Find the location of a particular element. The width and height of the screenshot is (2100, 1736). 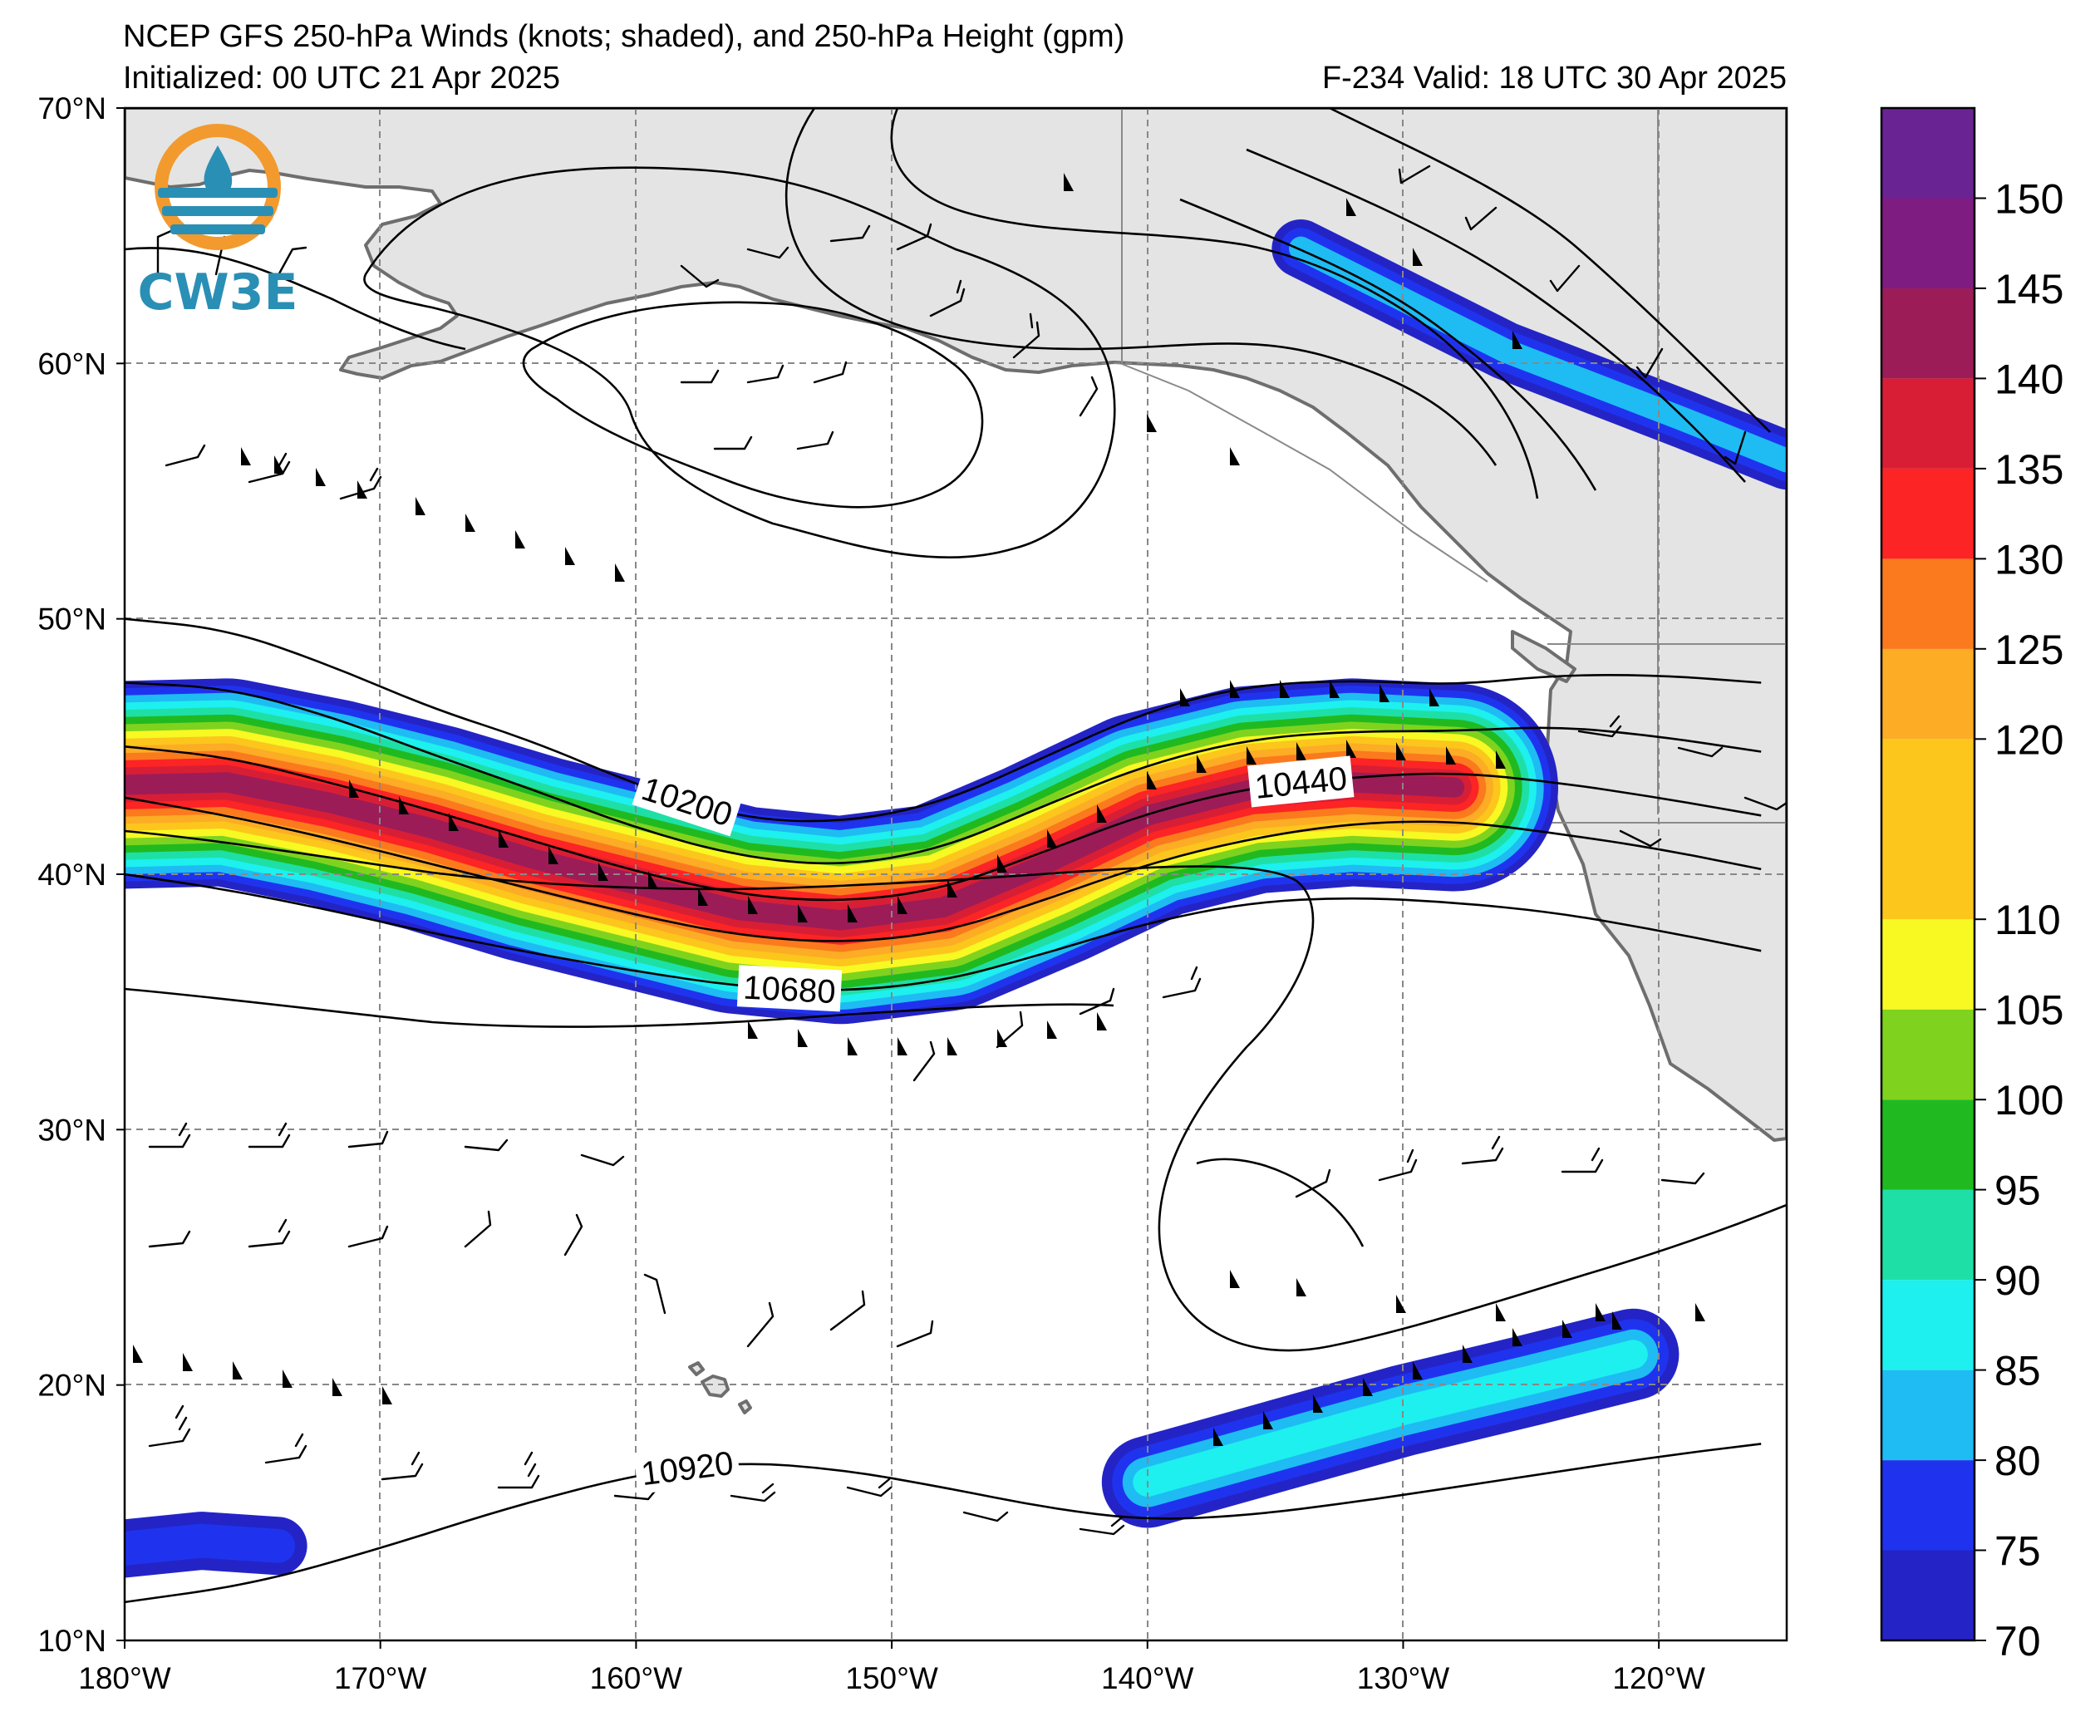

lon-tick-label: 130°W is located at coordinates (1403, 1678).